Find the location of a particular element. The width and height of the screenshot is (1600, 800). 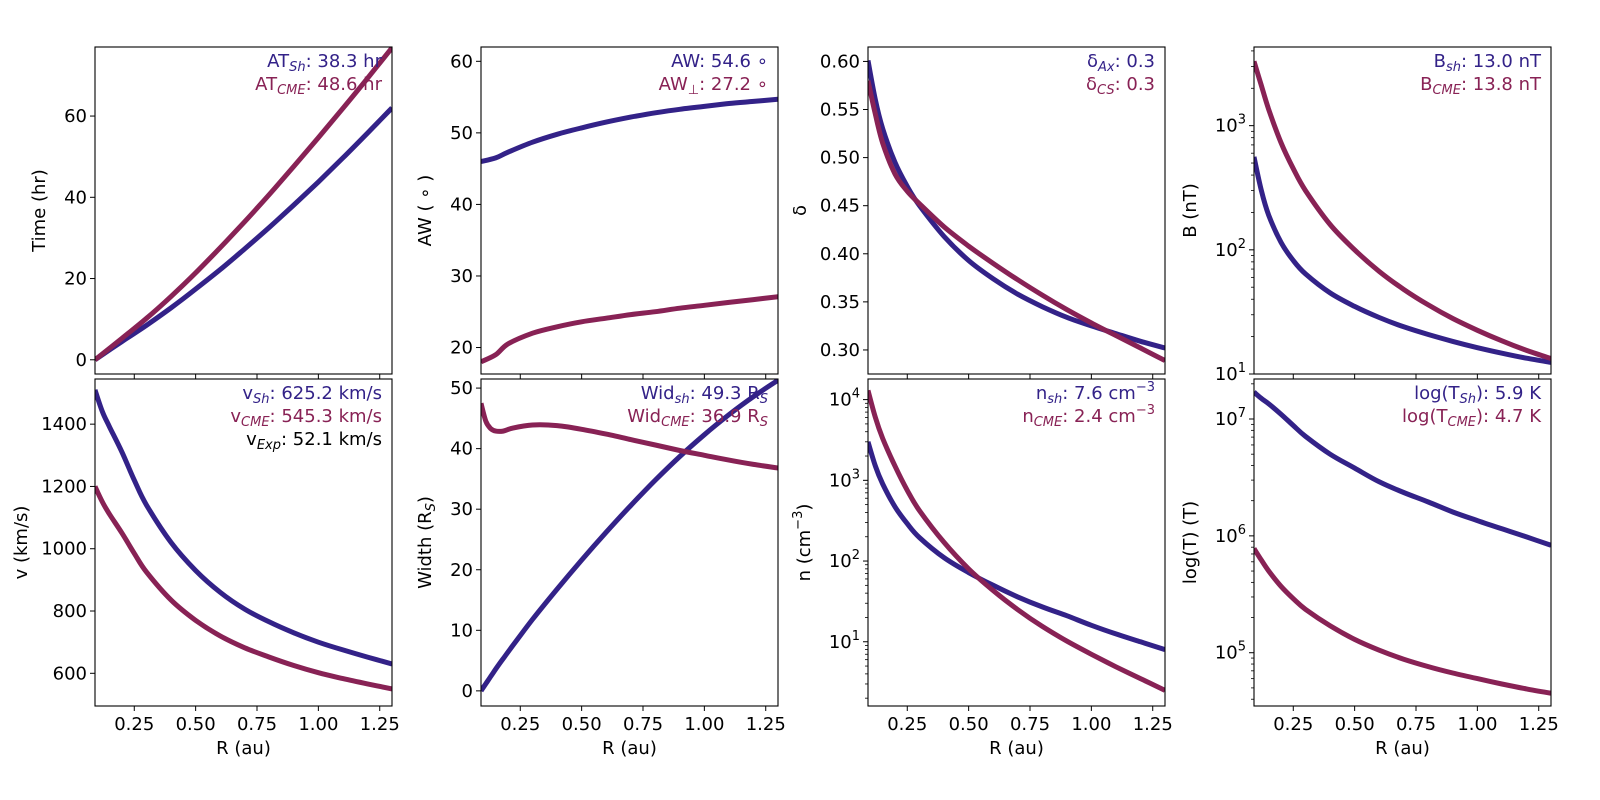

y-tick-label: 1200 is located at coordinates (64, 486).